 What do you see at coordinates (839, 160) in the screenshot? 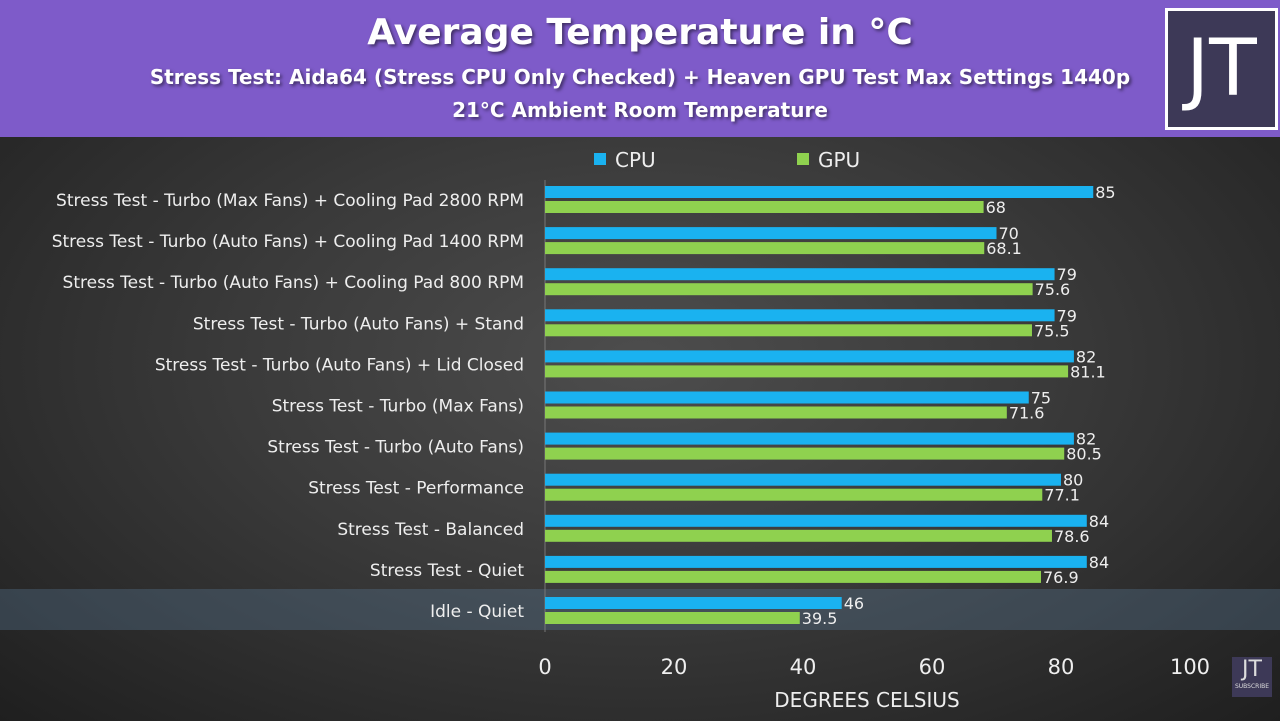
I see `legend-label-gpu: GPU` at bounding box center [839, 160].